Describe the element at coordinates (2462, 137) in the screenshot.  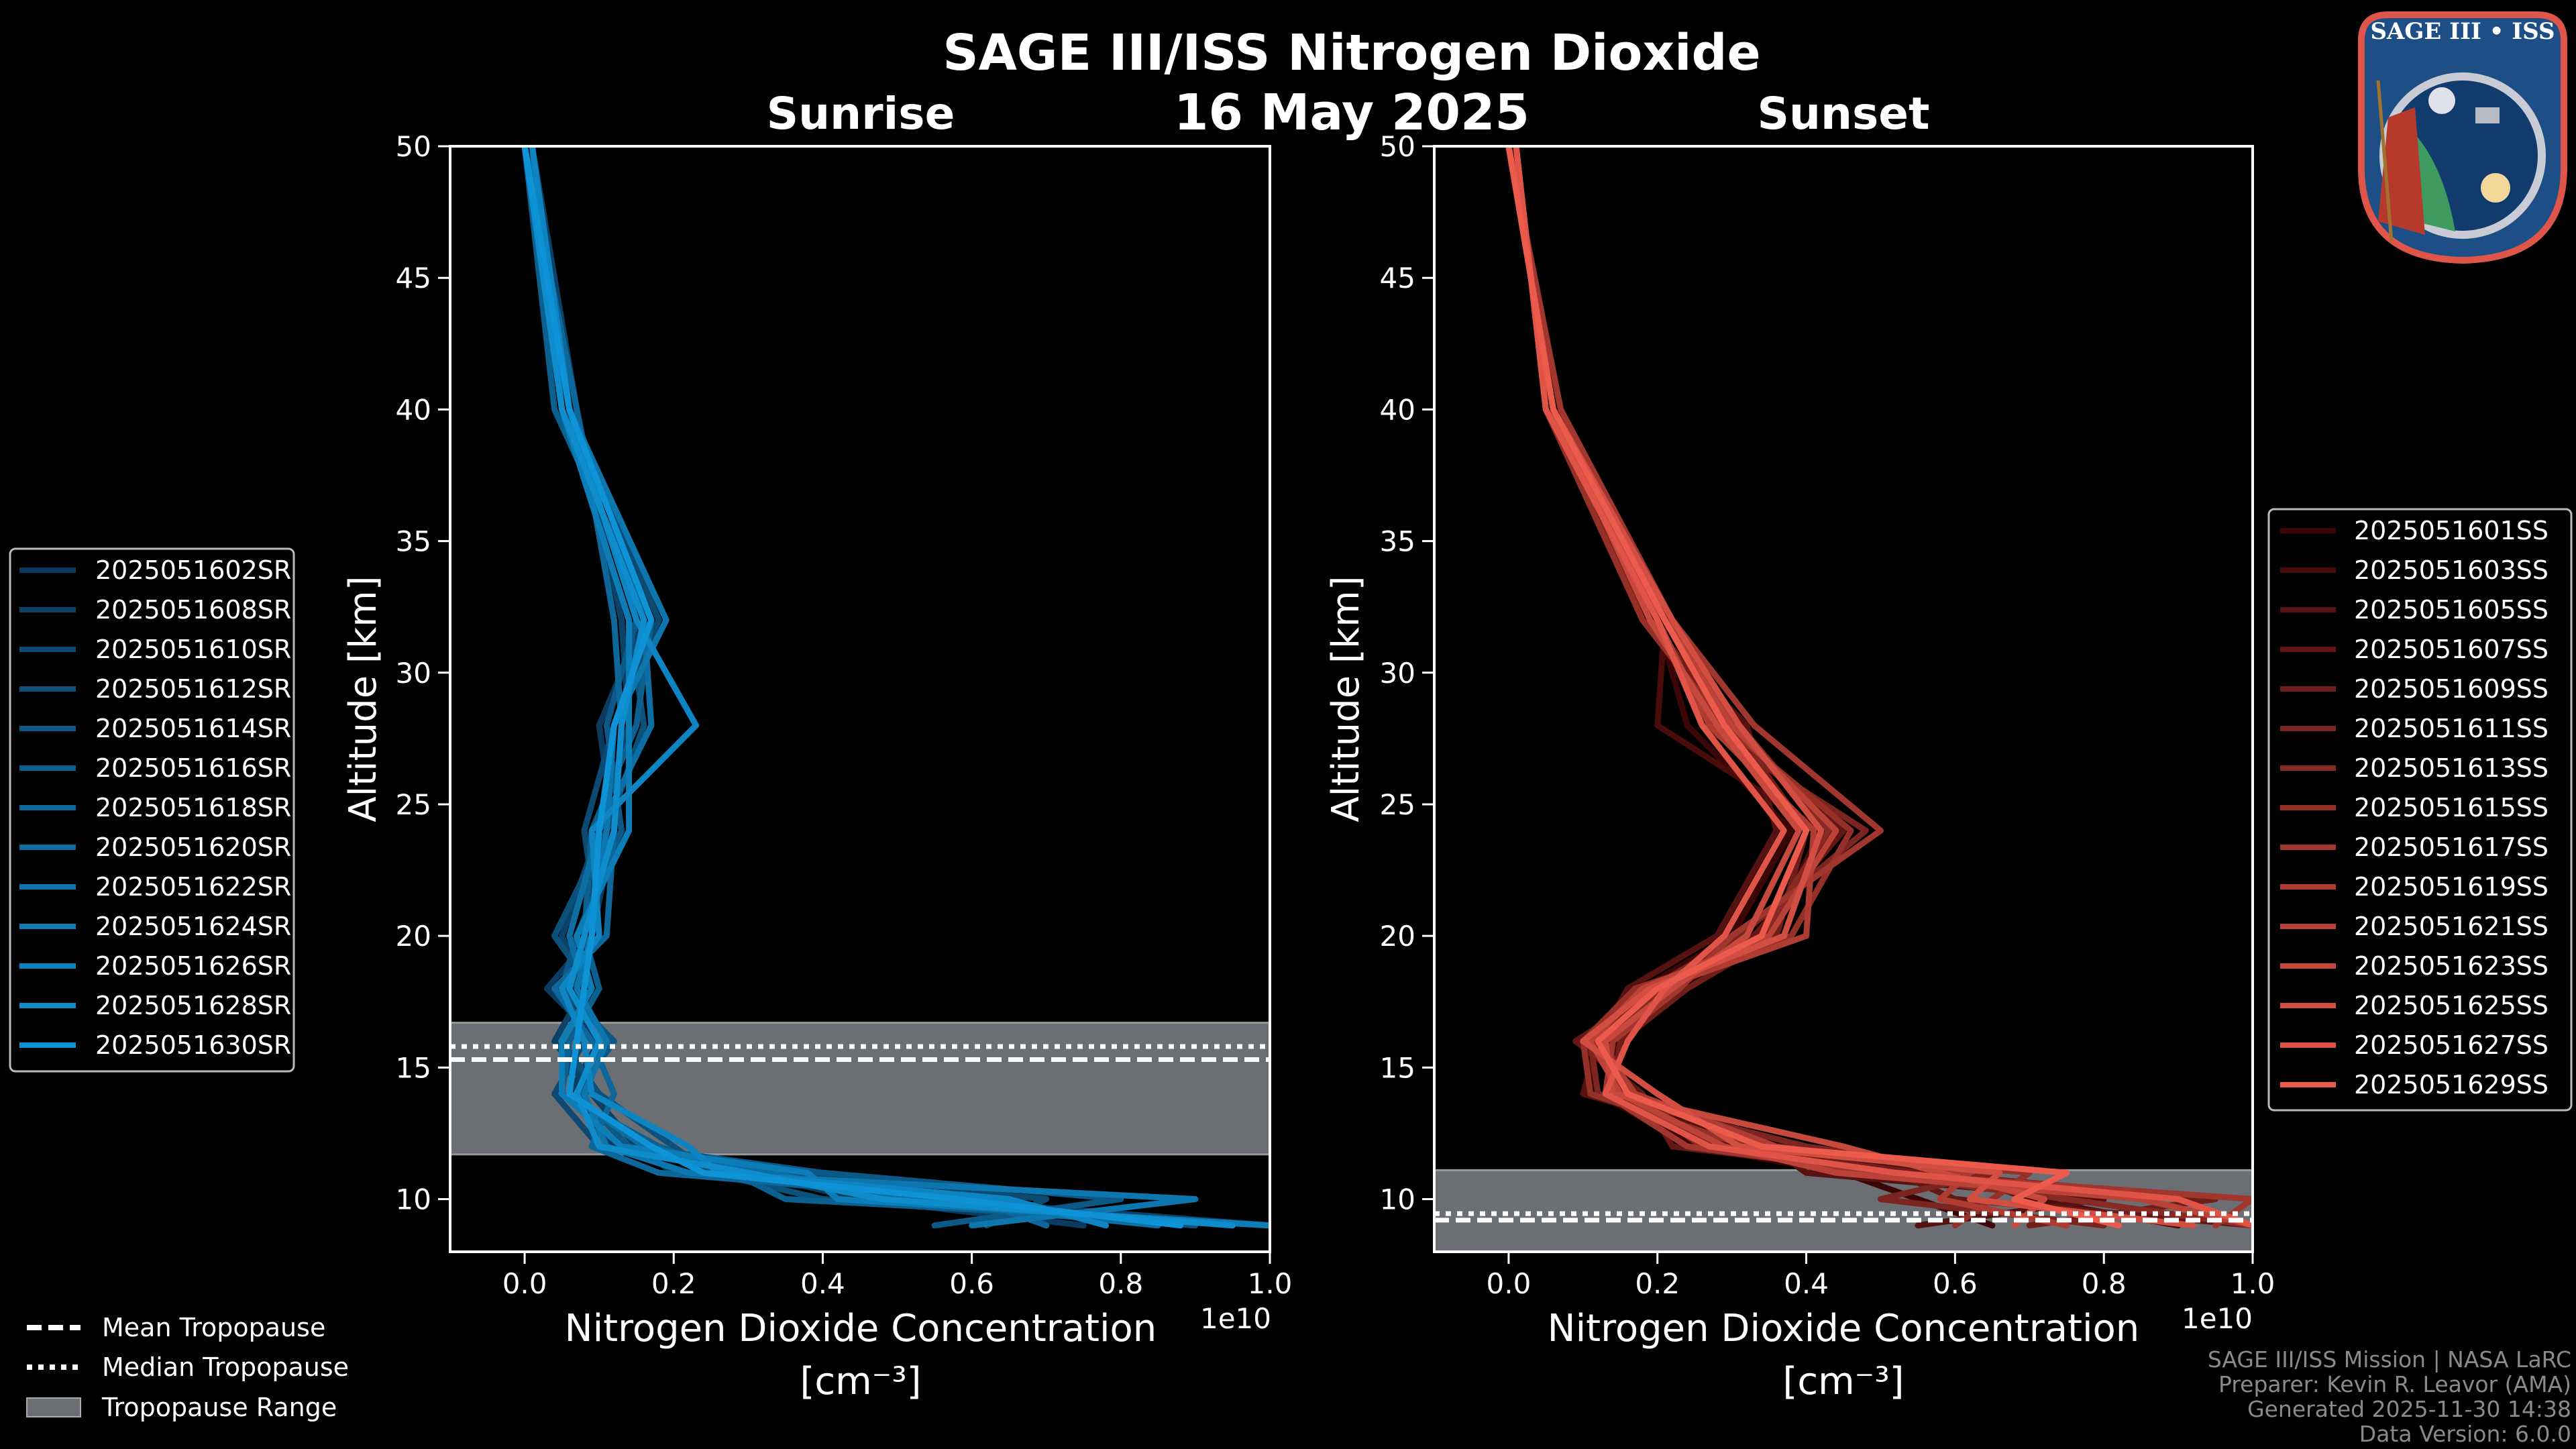
I see `sage-iii-iss-logo: SAGE III • ISS` at that location.